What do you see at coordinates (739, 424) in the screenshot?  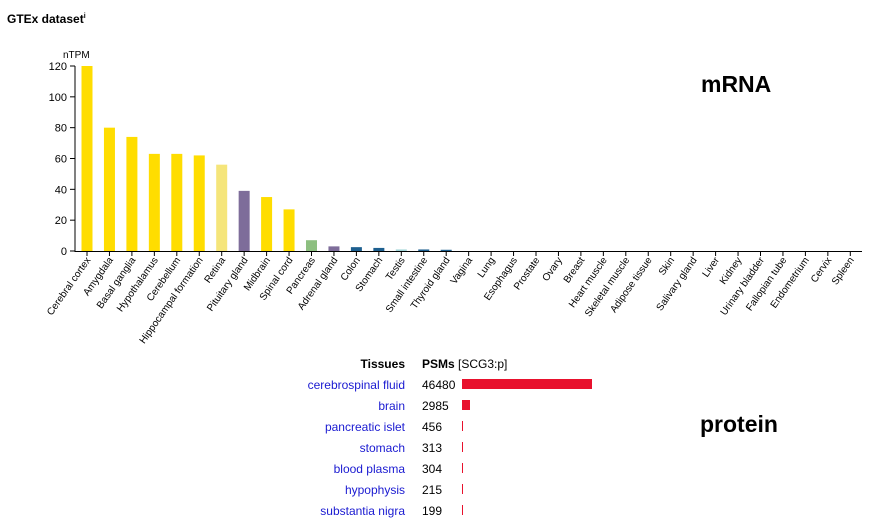 I see `protein-label: protein` at bounding box center [739, 424].